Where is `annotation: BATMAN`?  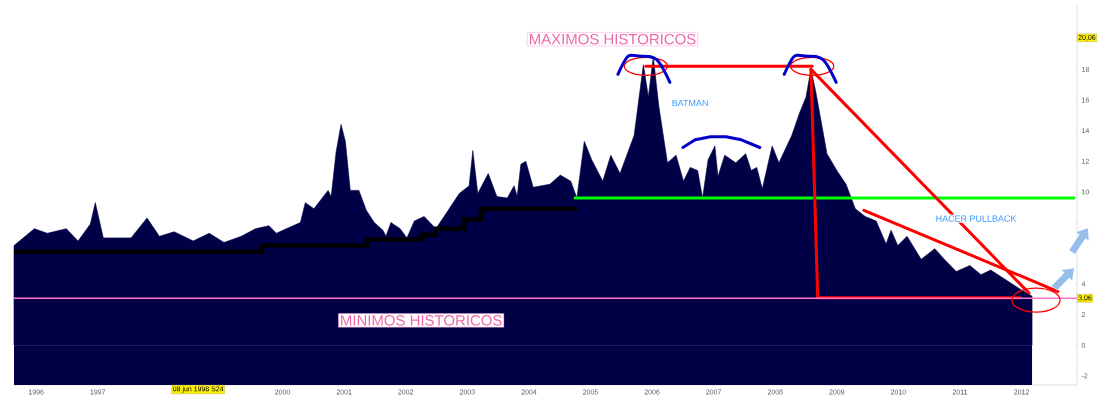 annotation: BATMAN is located at coordinates (690, 103).